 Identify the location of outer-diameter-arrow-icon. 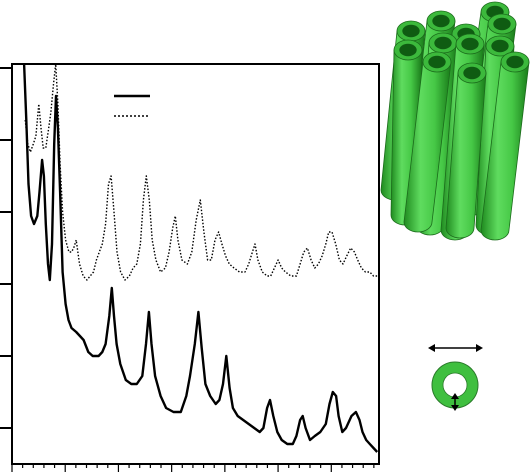
(455, 348).